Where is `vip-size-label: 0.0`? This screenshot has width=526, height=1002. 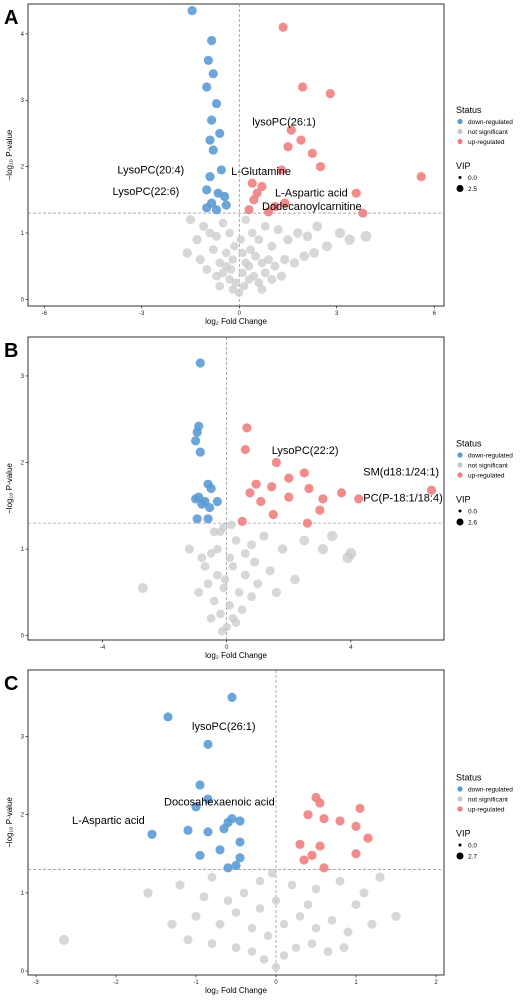 vip-size-label: 0.0 is located at coordinates (472, 846).